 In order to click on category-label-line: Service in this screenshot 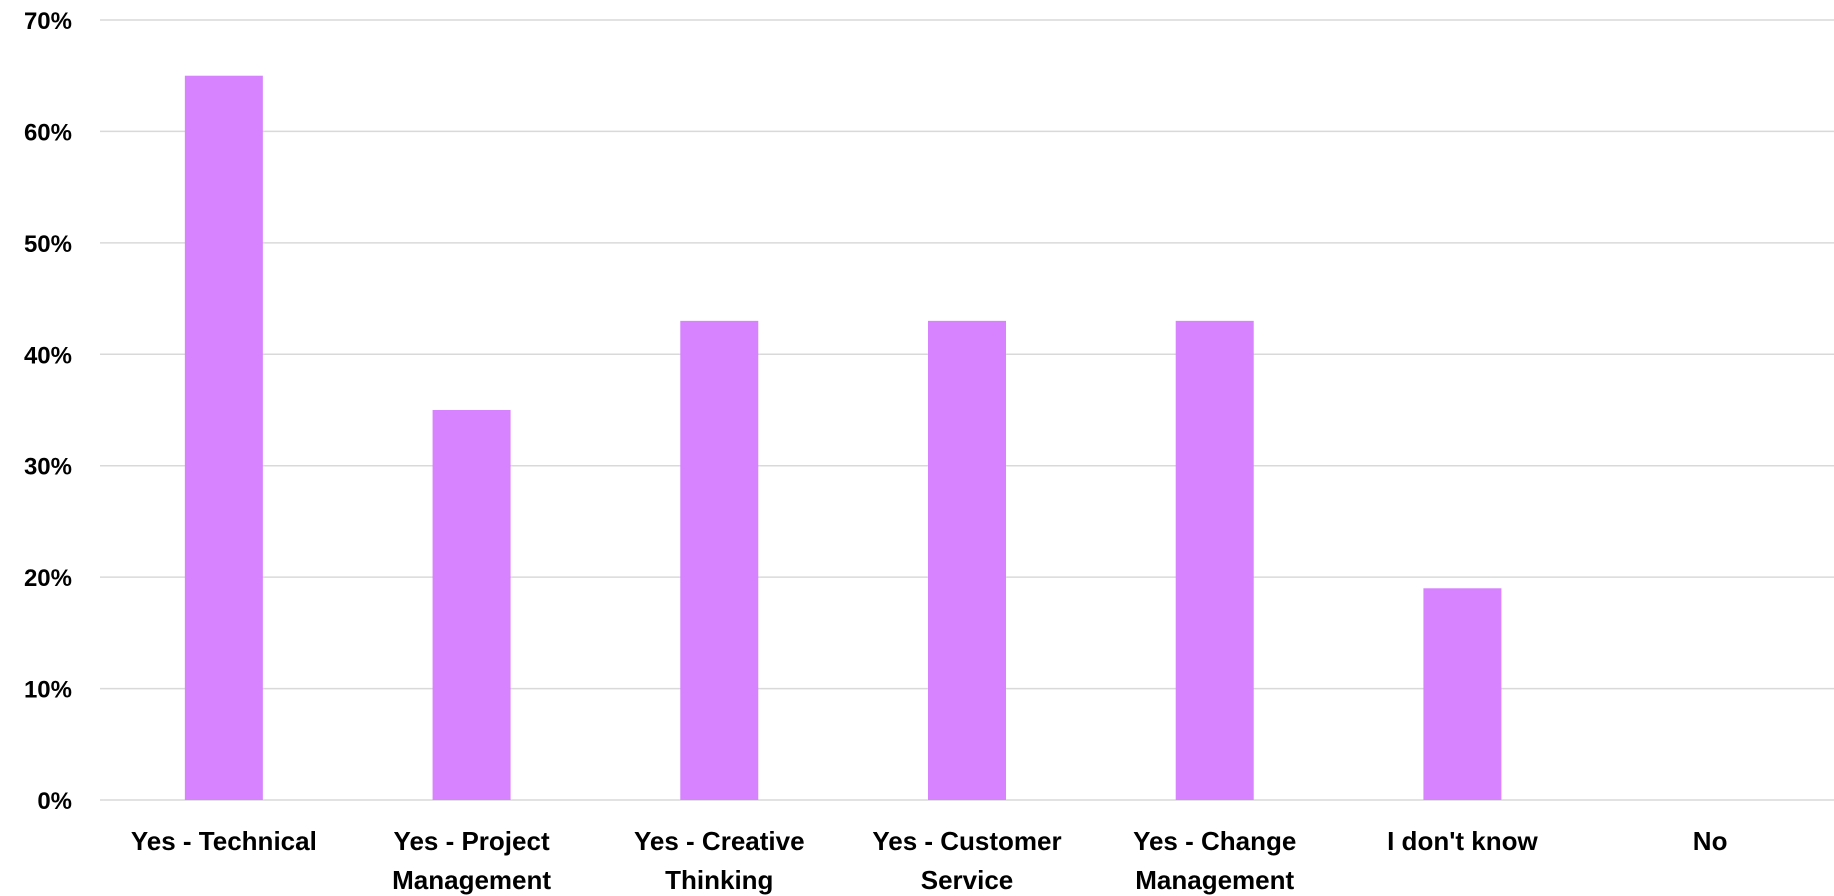, I will do `click(967, 880)`.